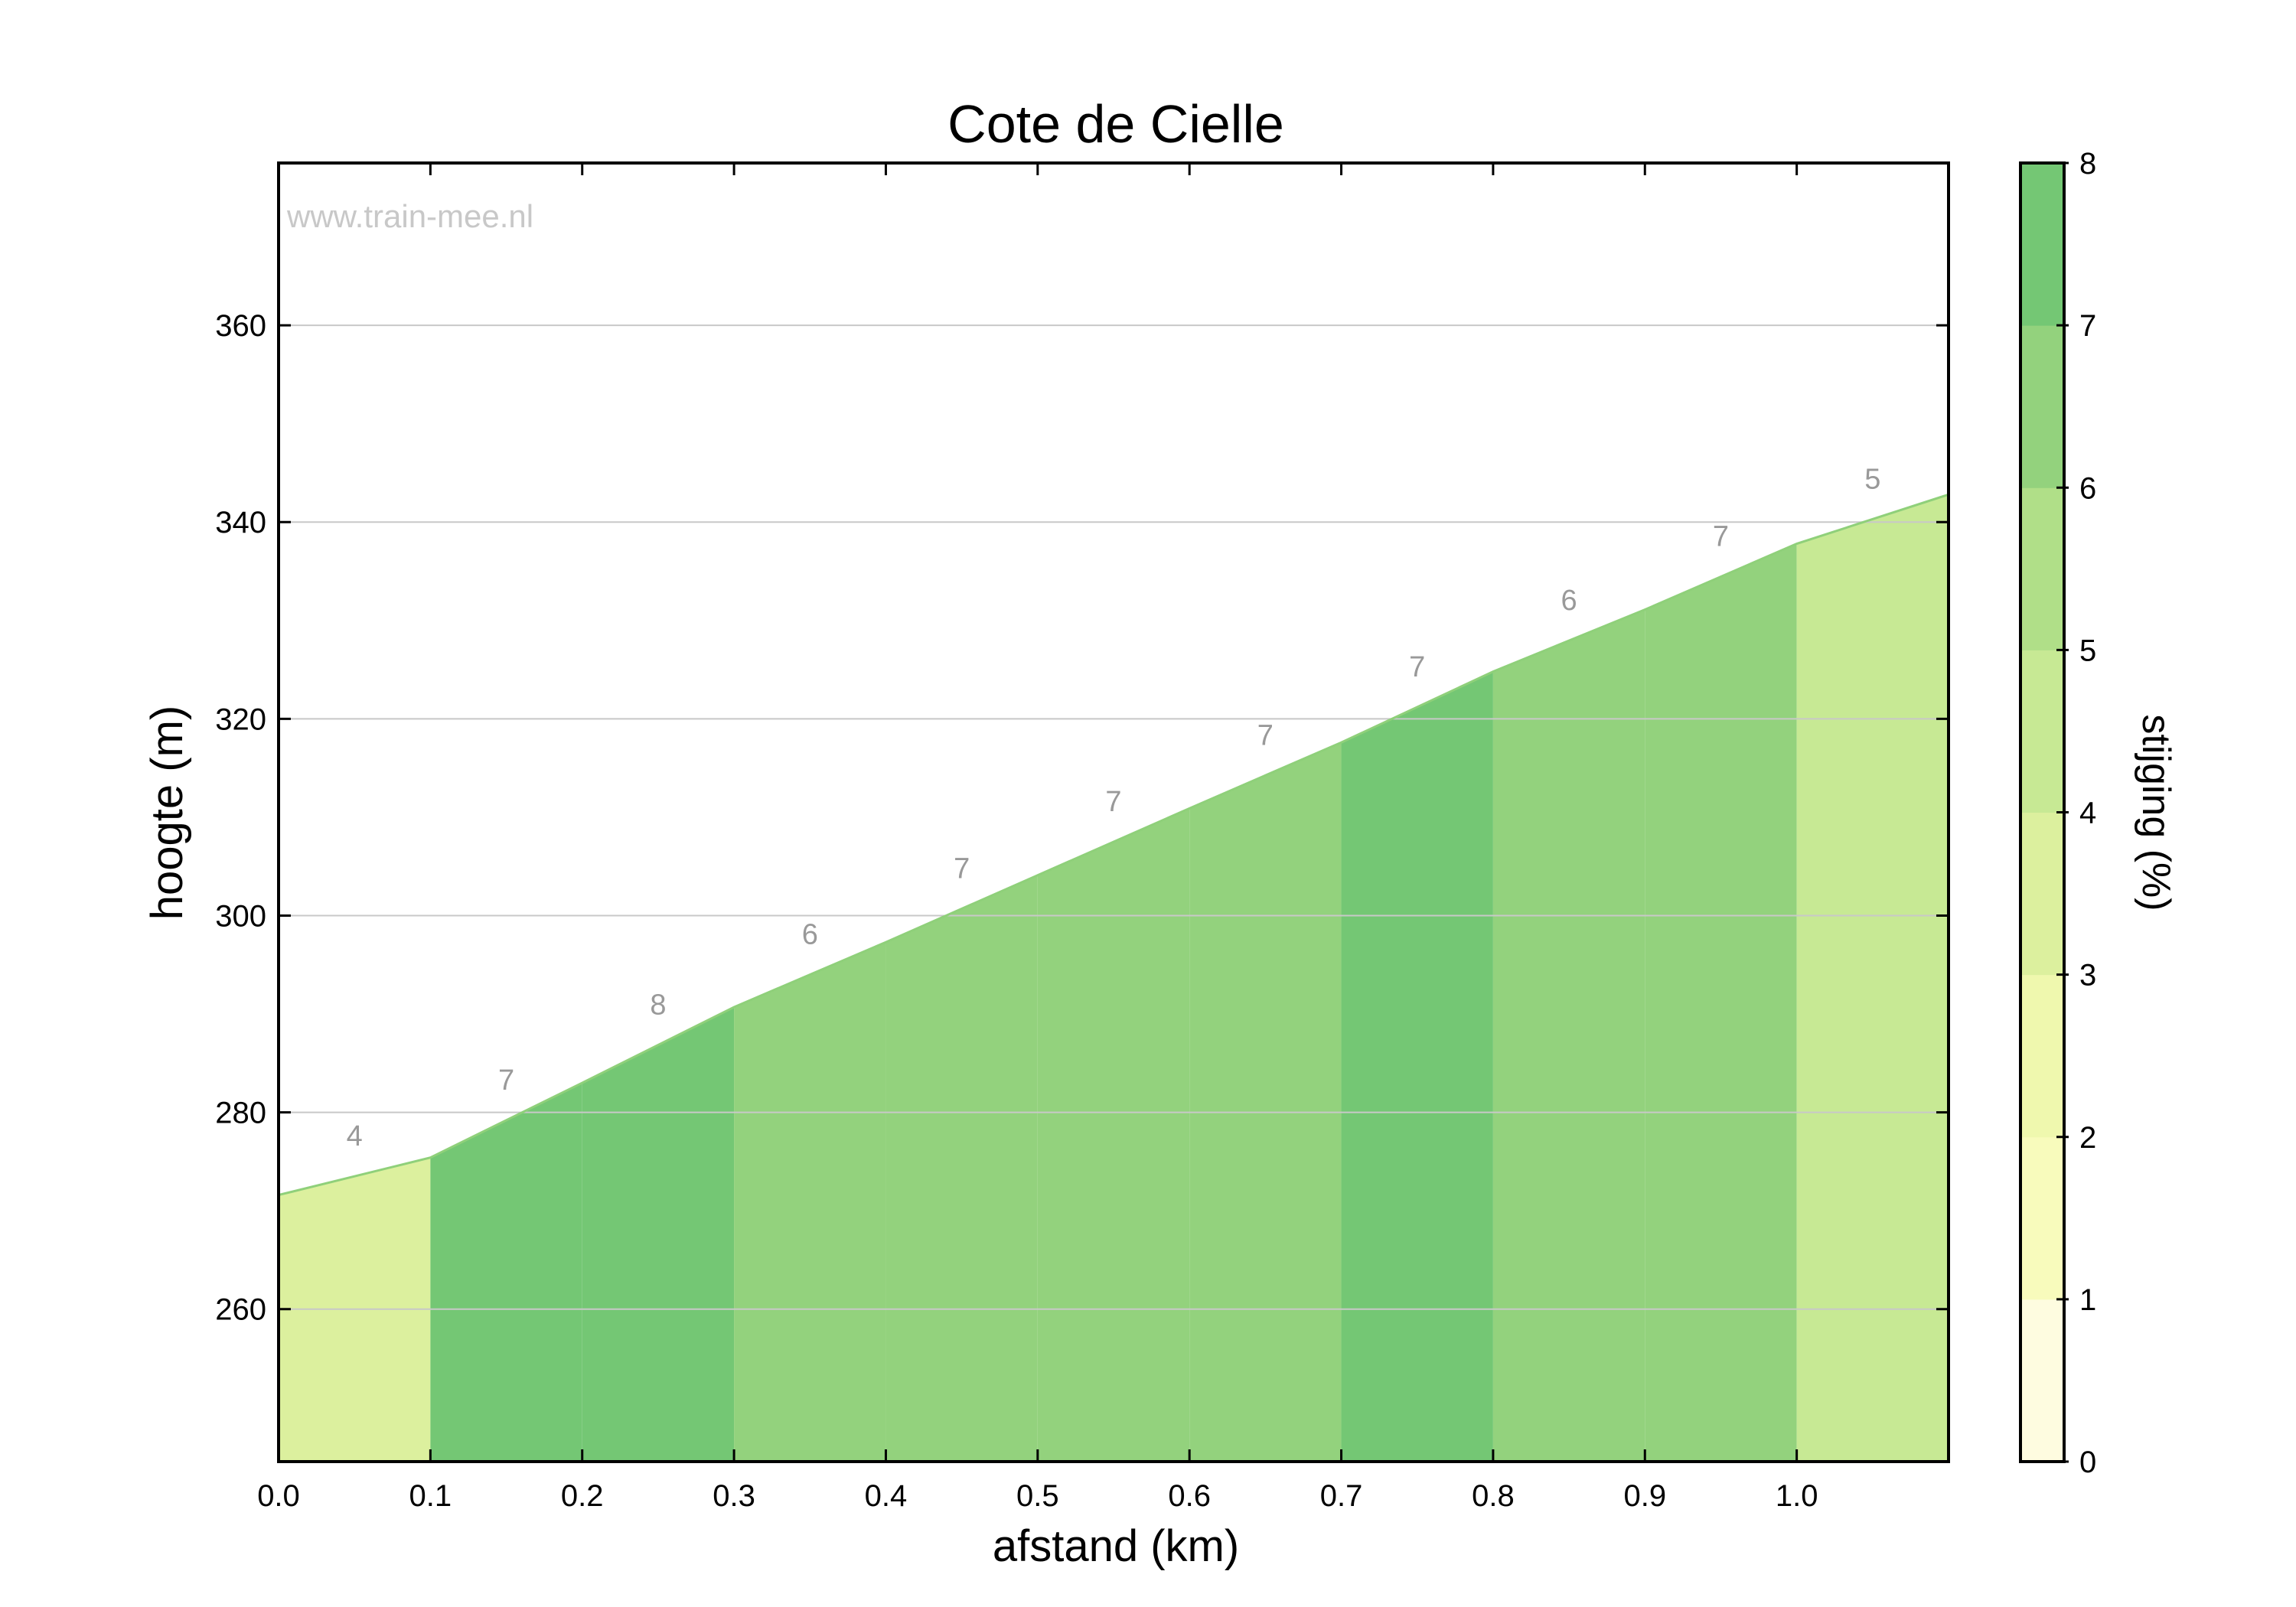 This screenshot has width=2296, height=1607. I want to click on x-axis-label: afstand (km), so click(1116, 1546).